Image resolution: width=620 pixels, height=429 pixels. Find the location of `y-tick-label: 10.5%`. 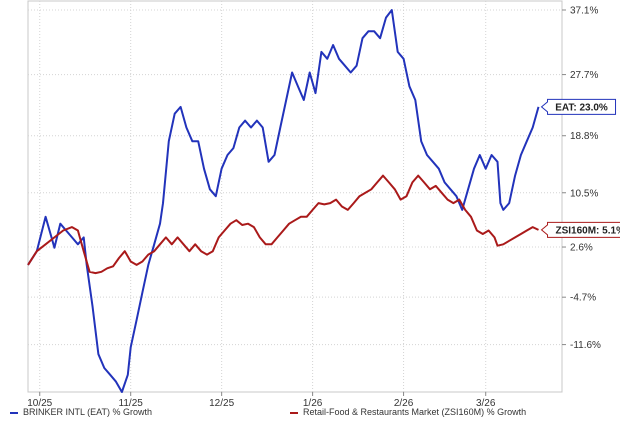

y-tick-label: 10.5% is located at coordinates (584, 193).